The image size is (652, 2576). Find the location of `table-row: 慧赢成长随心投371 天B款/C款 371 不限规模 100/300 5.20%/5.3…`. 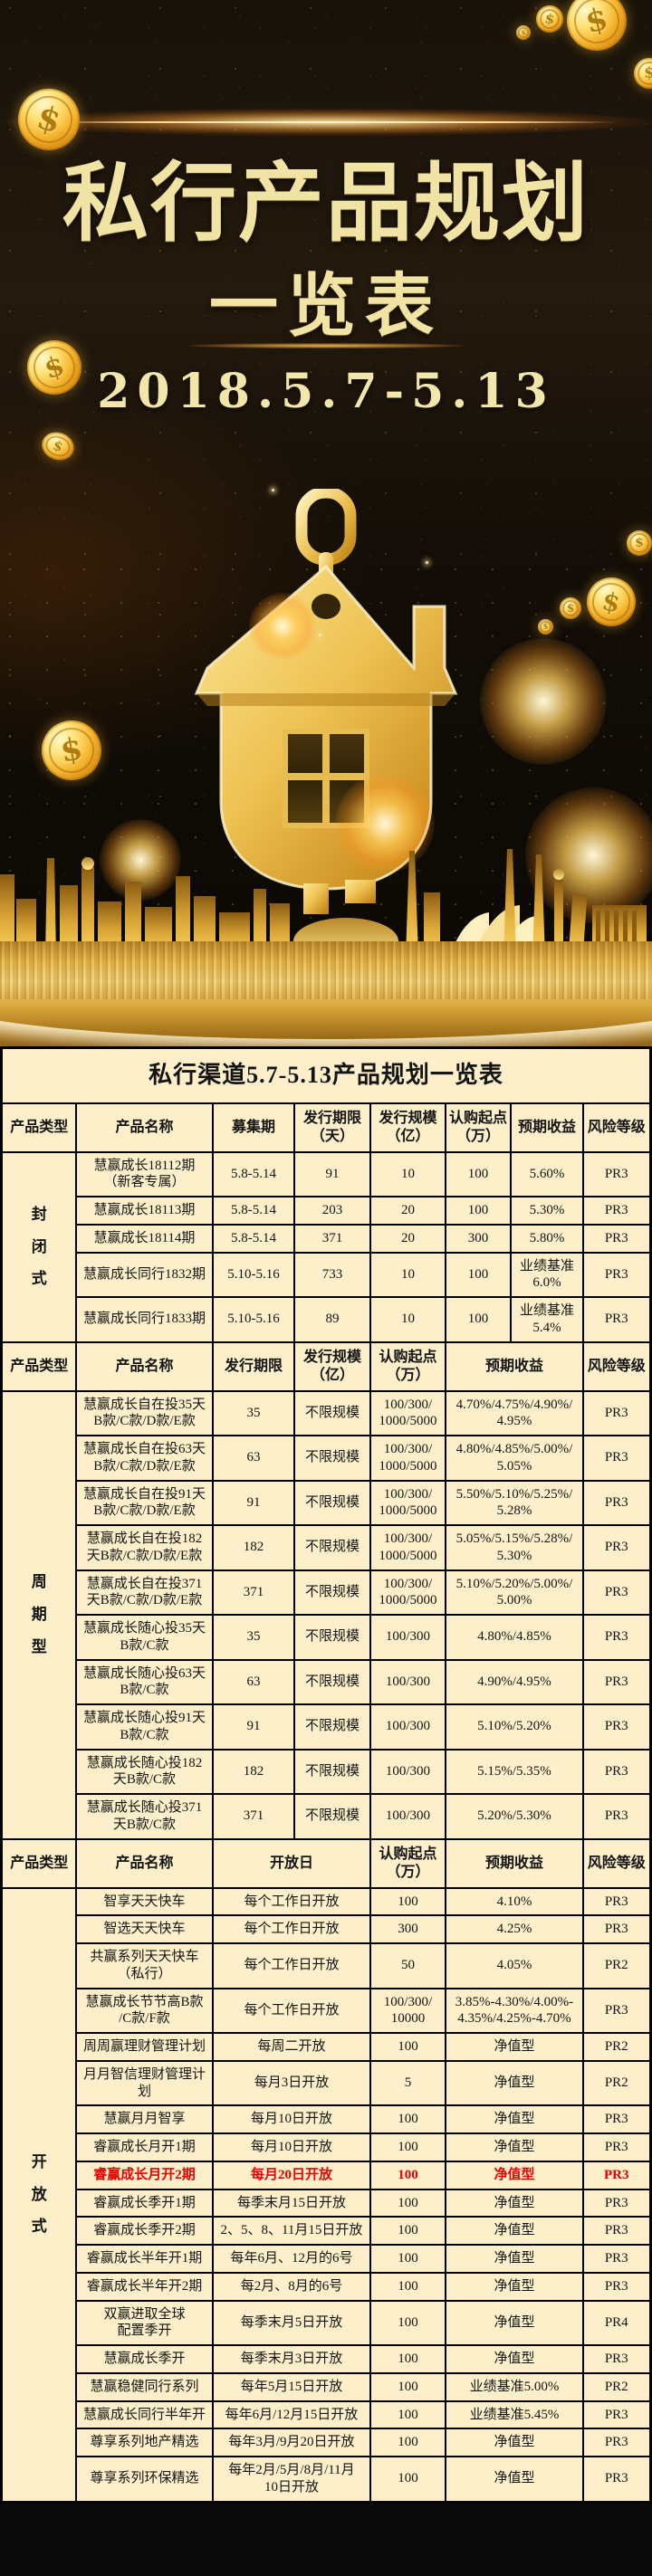

table-row: 慧赢成长随心投371 天B款/C款 371 不限规模 100/300 5.20%/5.3… is located at coordinates (327, 1817).